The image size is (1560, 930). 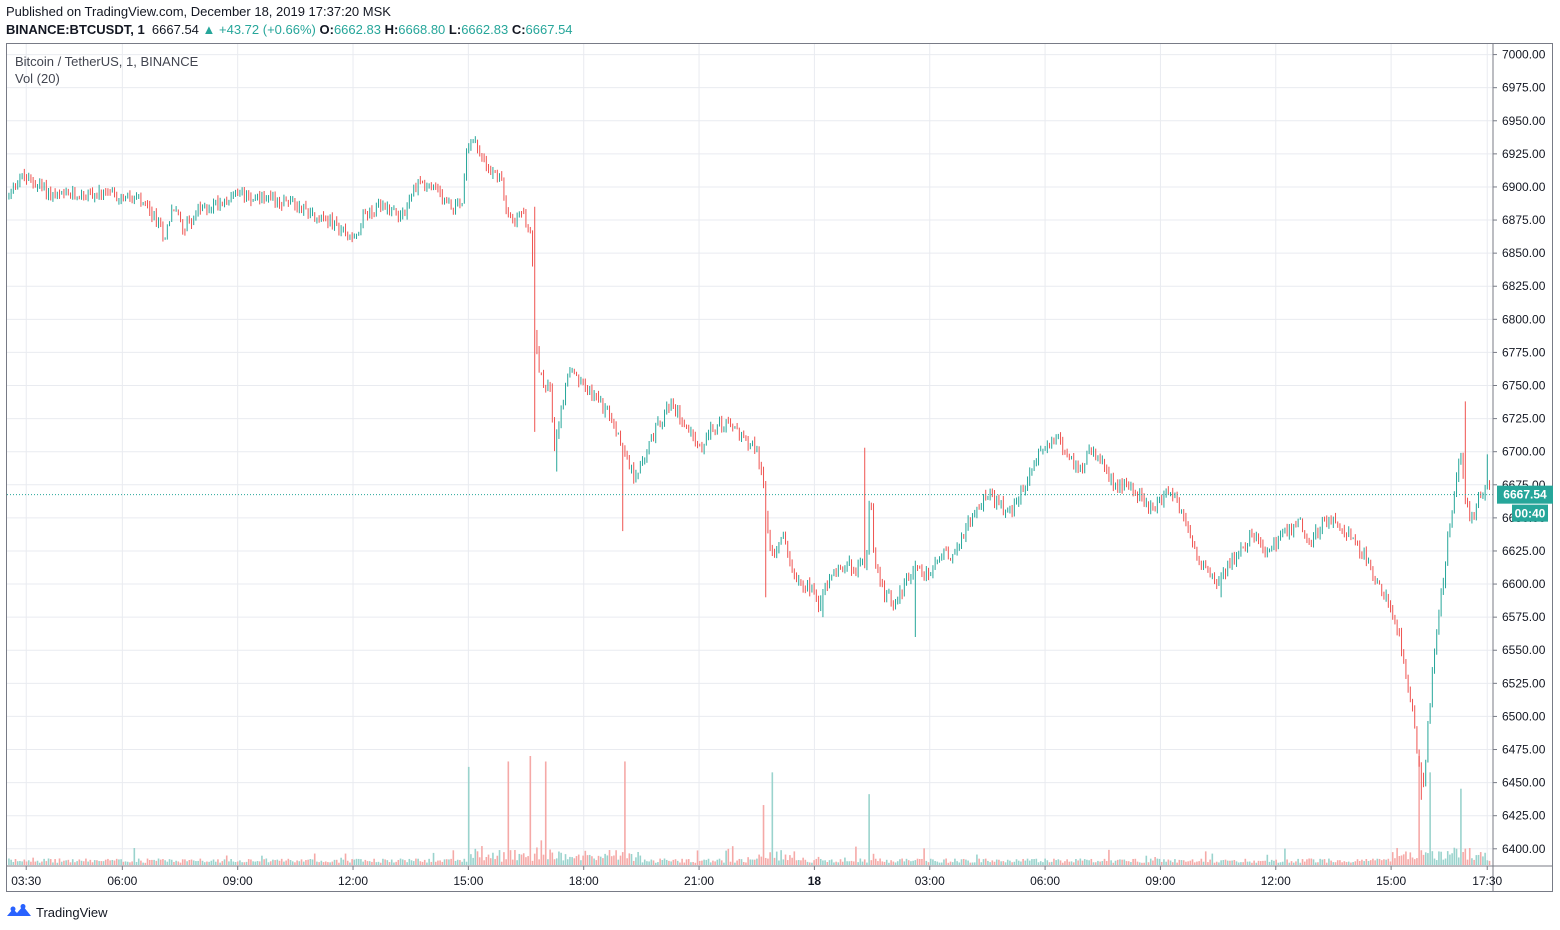 What do you see at coordinates (1524, 551) in the screenshot?
I see `y-tick-label: 6625.00` at bounding box center [1524, 551].